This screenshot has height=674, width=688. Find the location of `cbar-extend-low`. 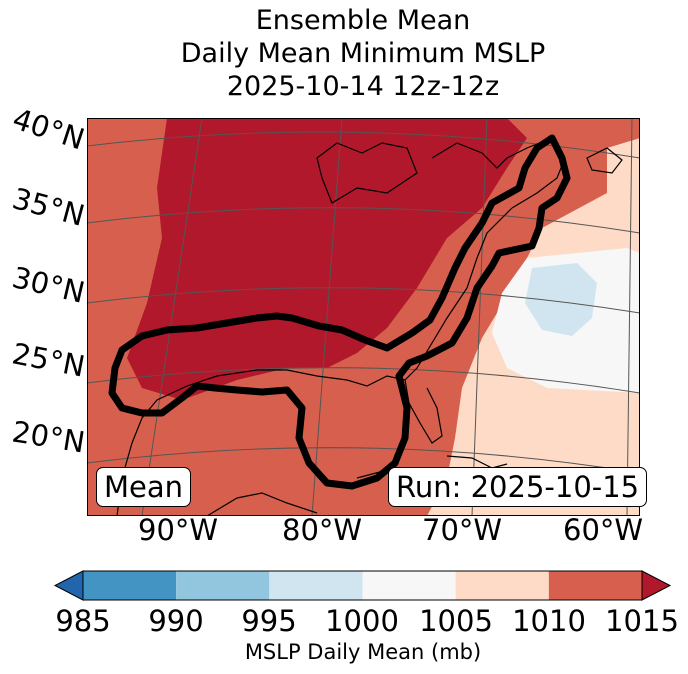

cbar-extend-low is located at coordinates (68, 585).